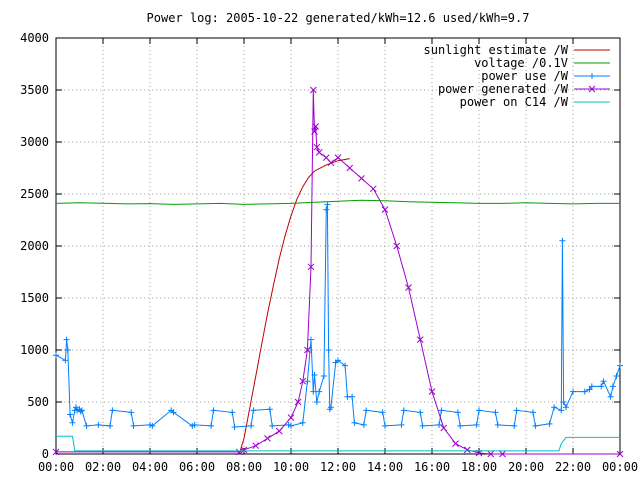 The width and height of the screenshot is (640, 480). What do you see at coordinates (197, 467) in the screenshot?
I see `x-tick-label: 06:00` at bounding box center [197, 467].